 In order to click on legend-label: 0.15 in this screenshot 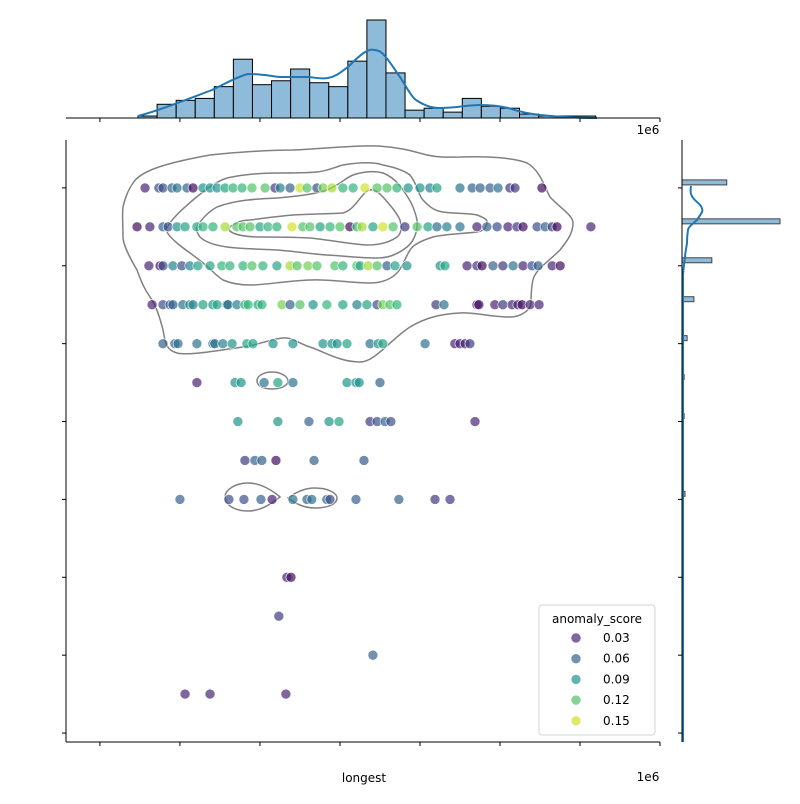, I will do `click(616, 721)`.